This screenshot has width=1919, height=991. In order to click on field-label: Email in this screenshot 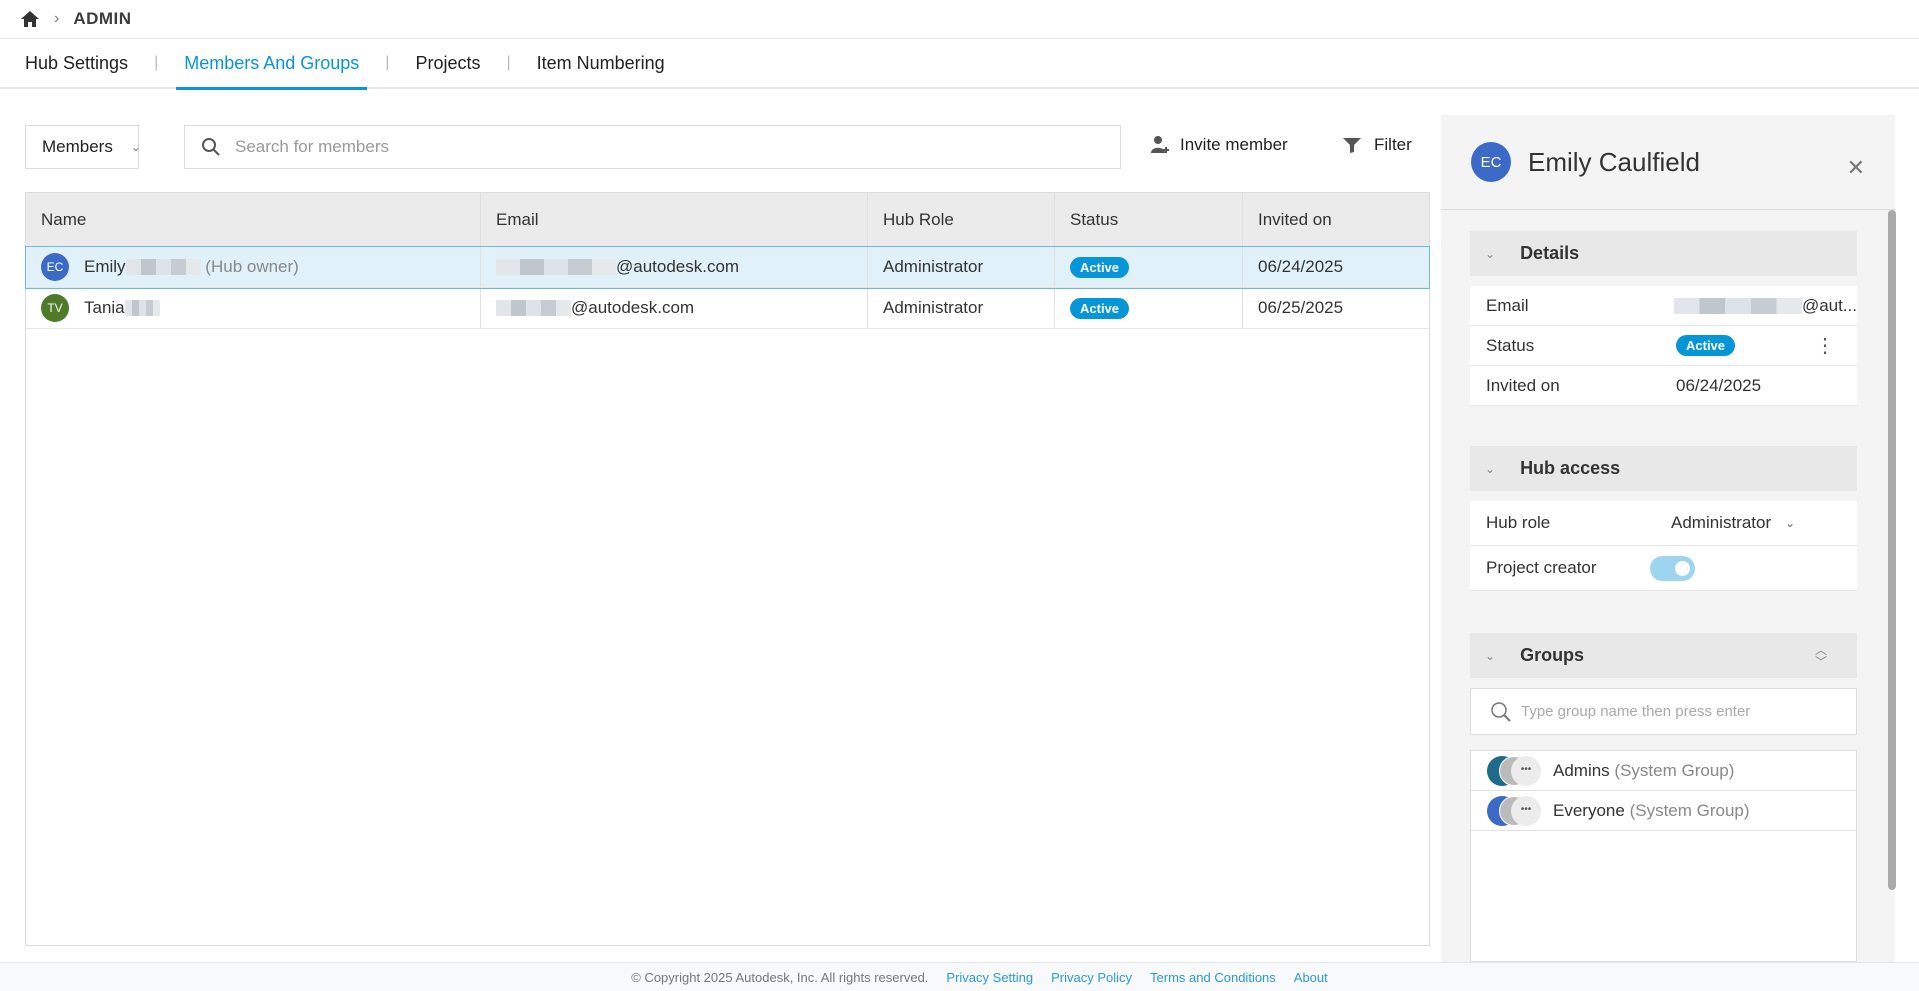, I will do `click(1507, 305)`.